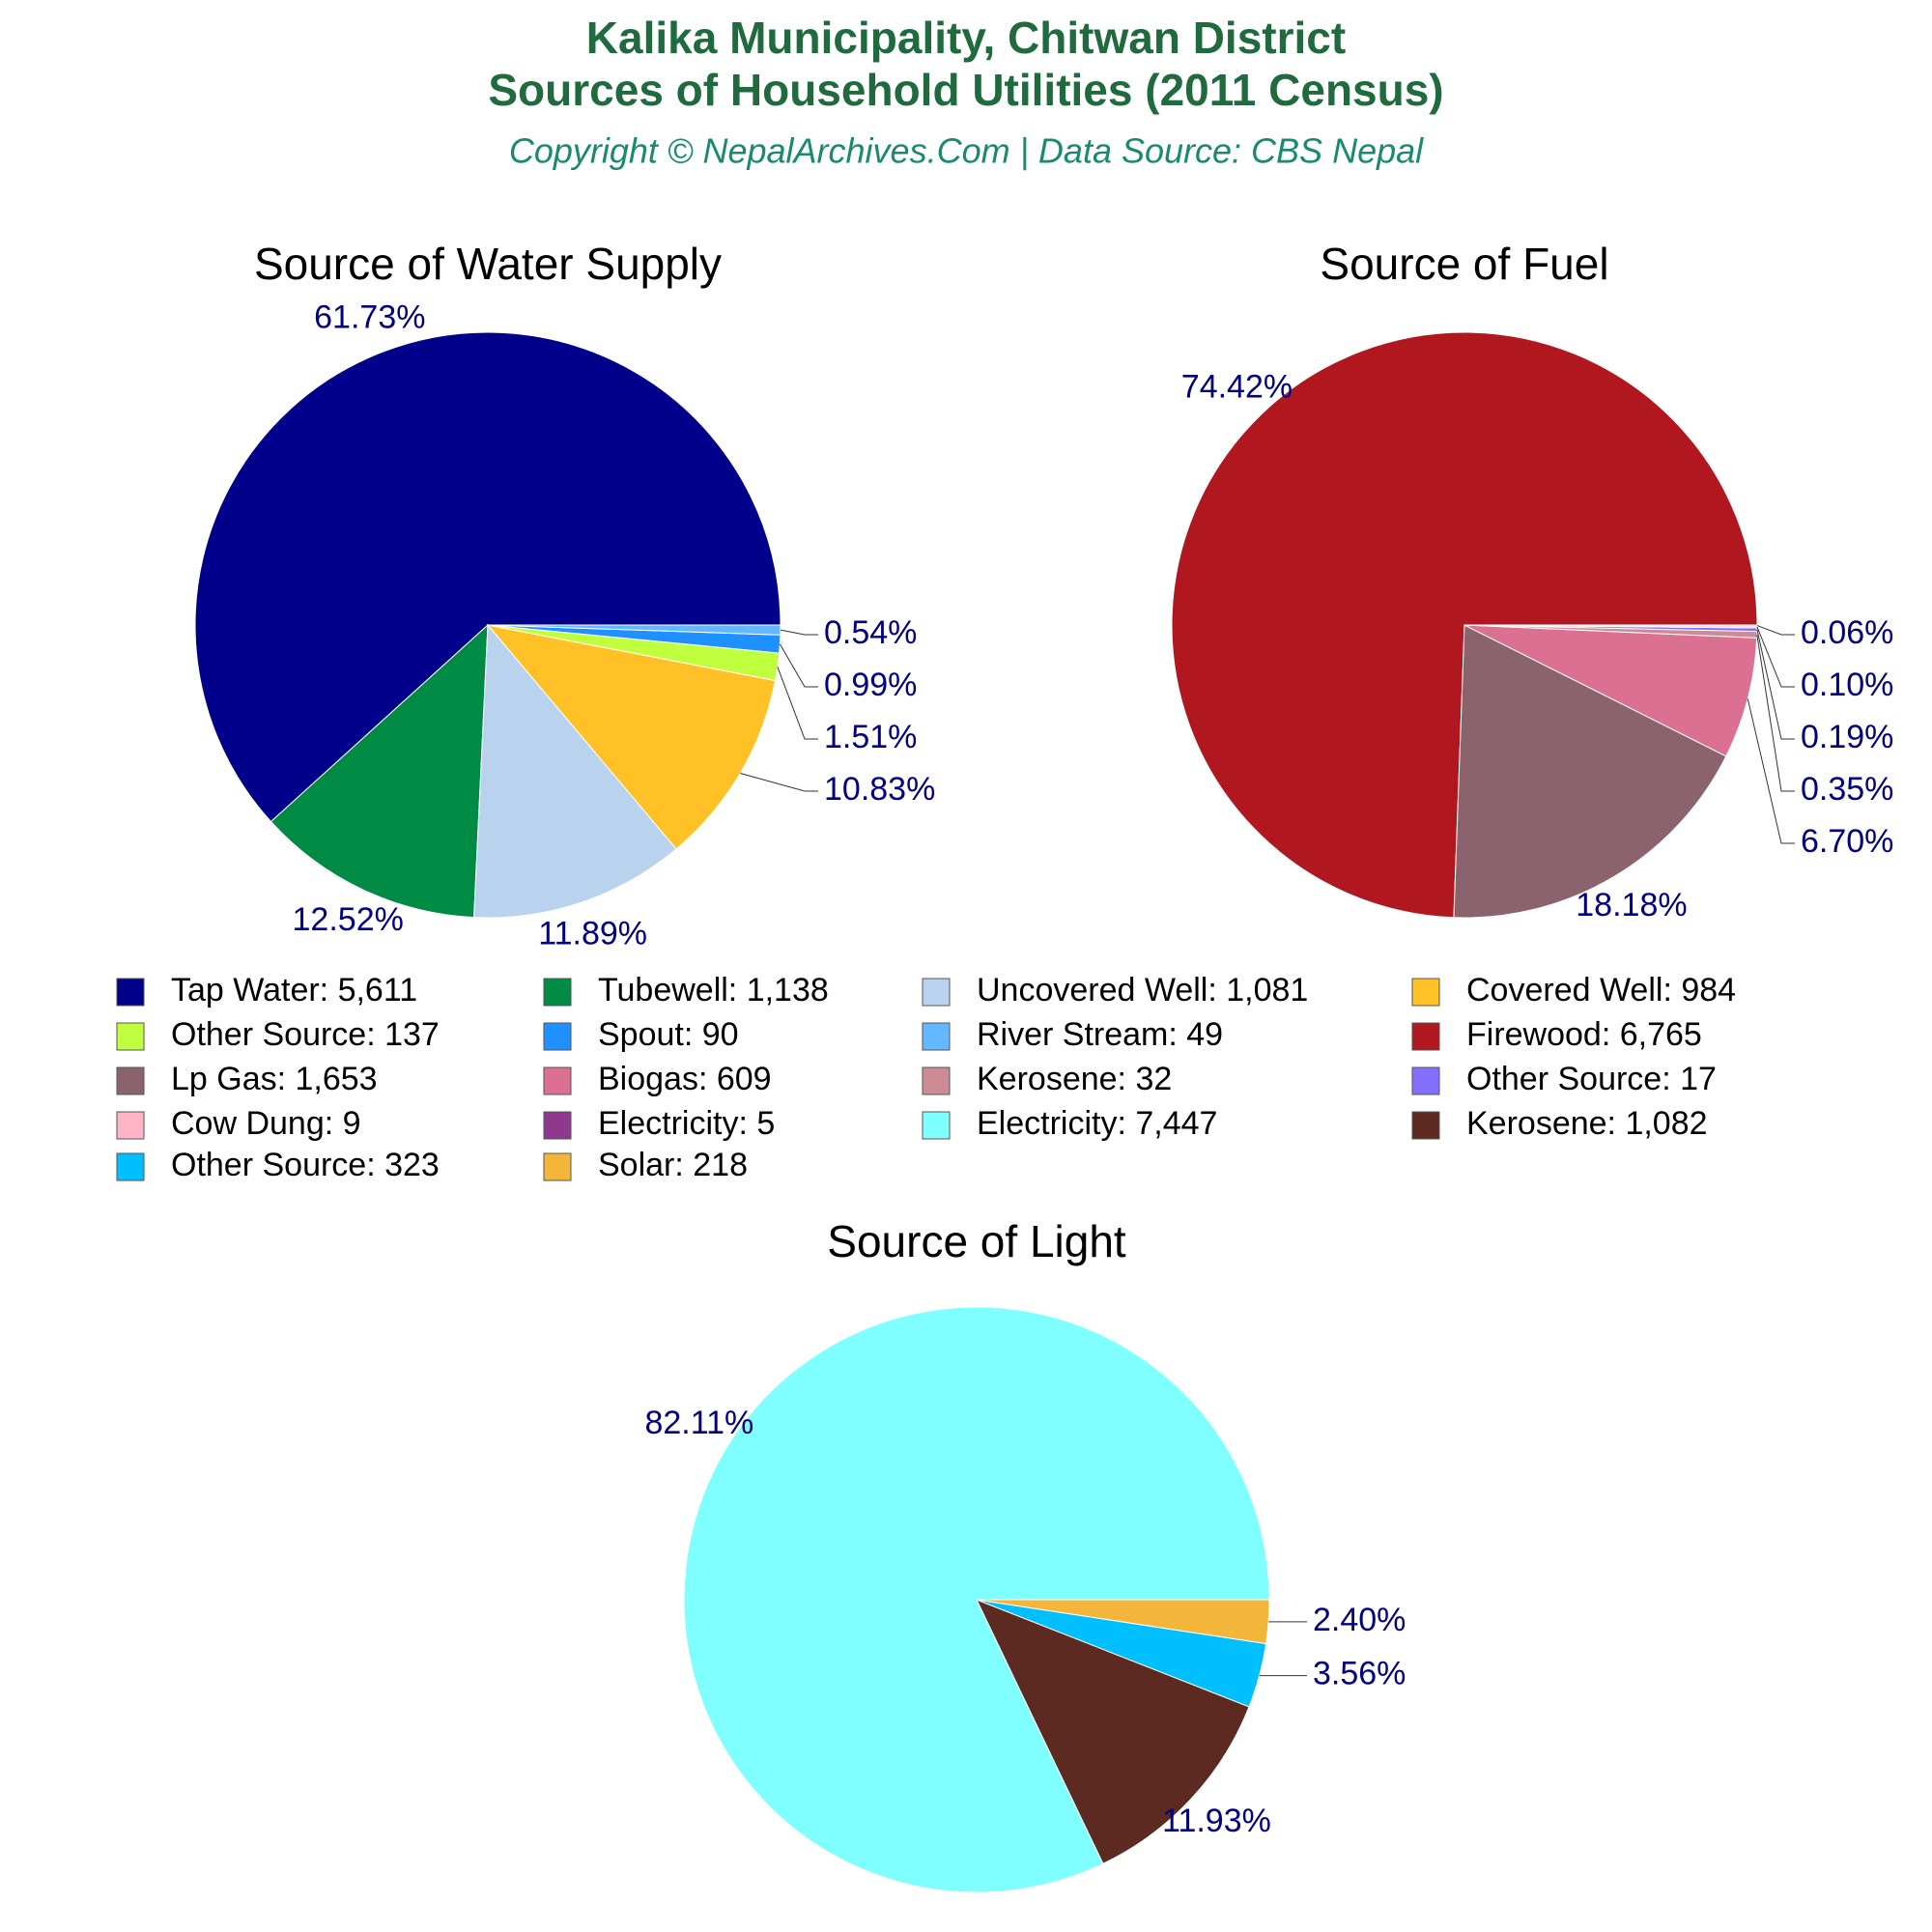  What do you see at coordinates (1847, 841) in the screenshot?
I see `slice-label: 6.70%` at bounding box center [1847, 841].